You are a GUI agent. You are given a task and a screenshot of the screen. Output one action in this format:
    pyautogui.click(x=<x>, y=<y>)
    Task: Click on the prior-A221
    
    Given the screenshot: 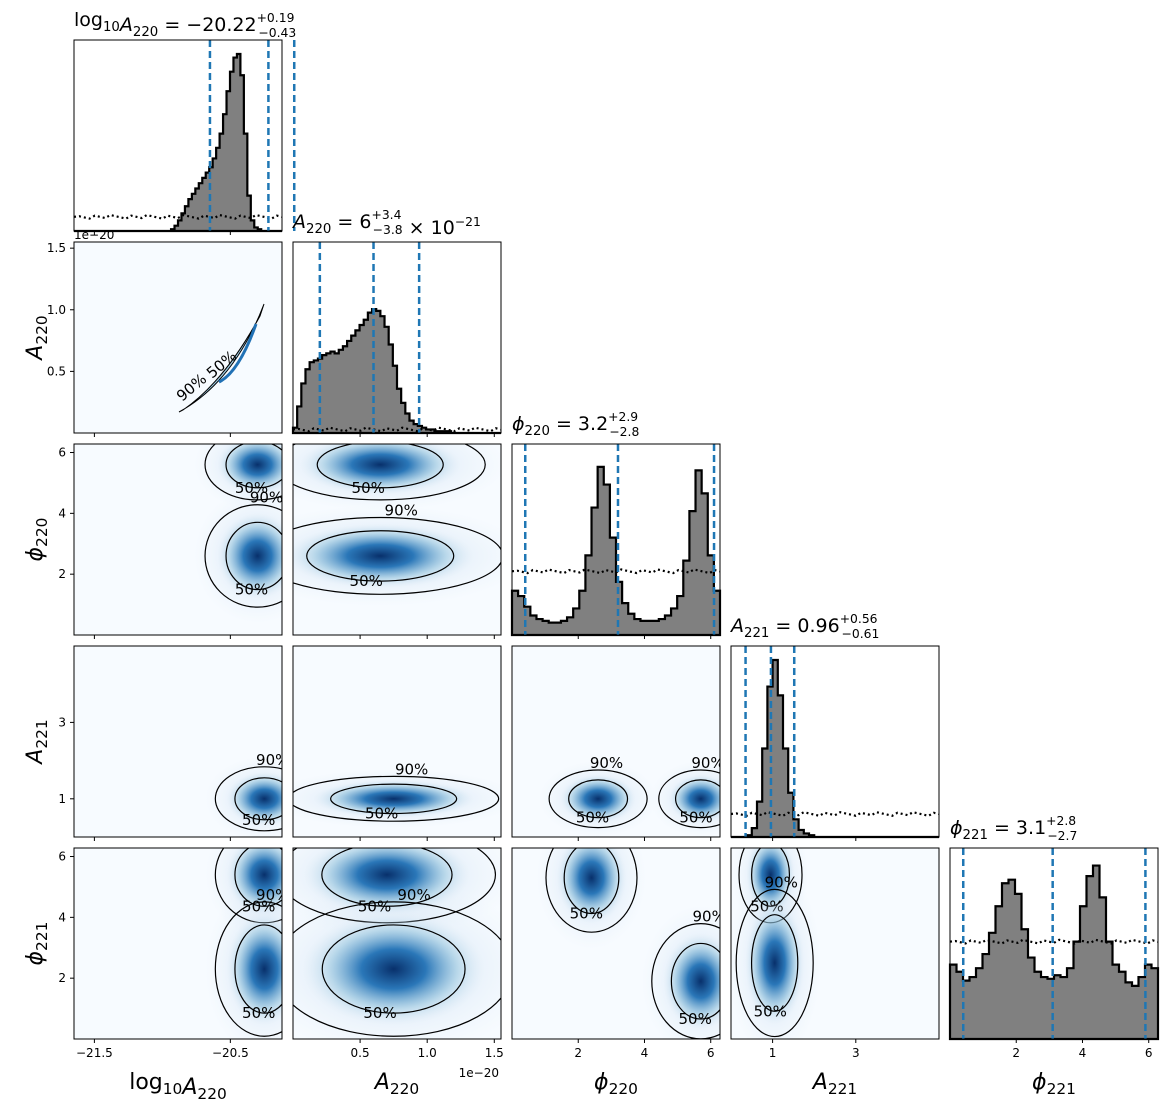 What is the action you would take?
    pyautogui.click(x=835, y=814)
    